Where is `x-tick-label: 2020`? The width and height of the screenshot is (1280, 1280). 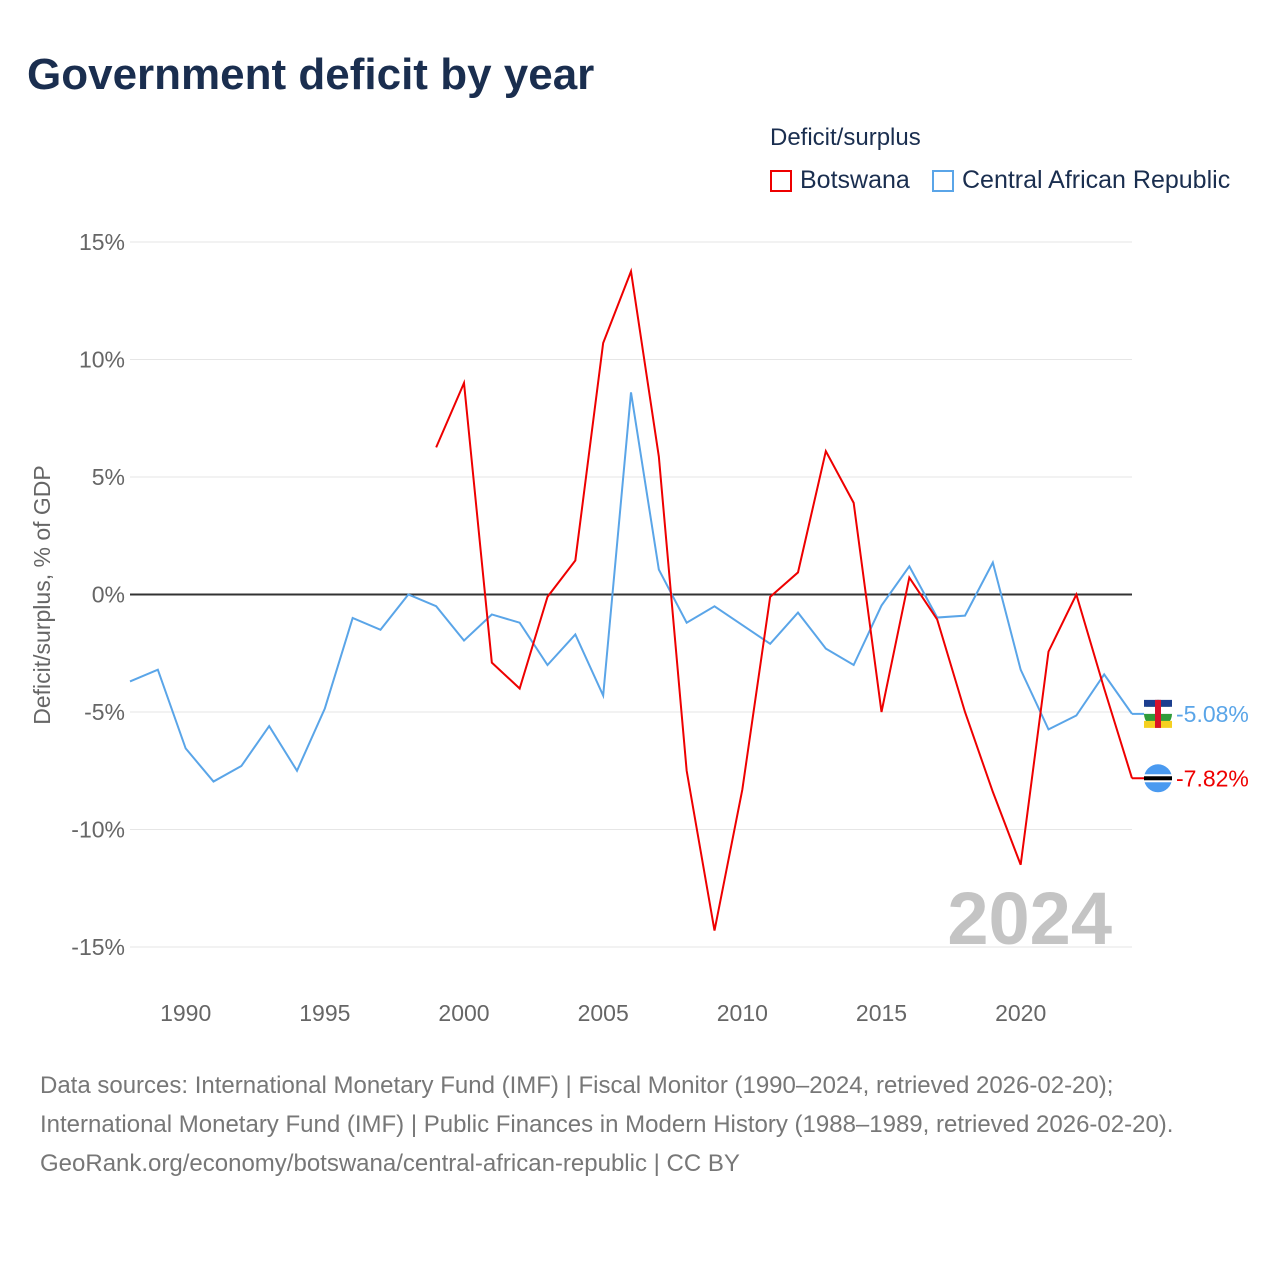
x-tick-label: 2020 is located at coordinates (1020, 1013).